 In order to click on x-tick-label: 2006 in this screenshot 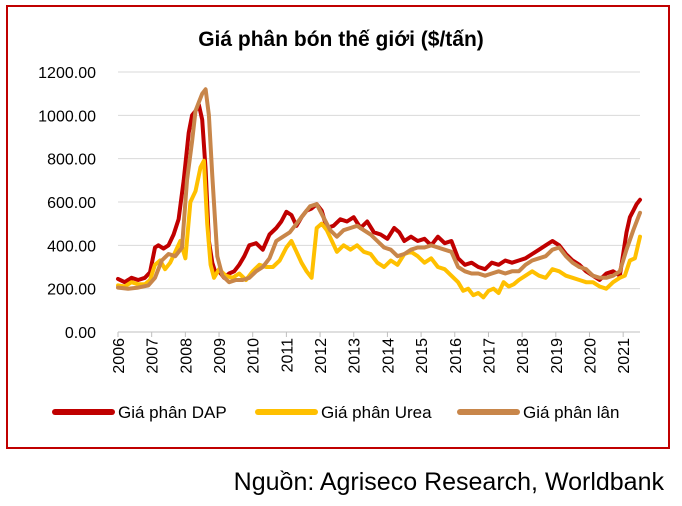, I will do `click(119, 356)`.